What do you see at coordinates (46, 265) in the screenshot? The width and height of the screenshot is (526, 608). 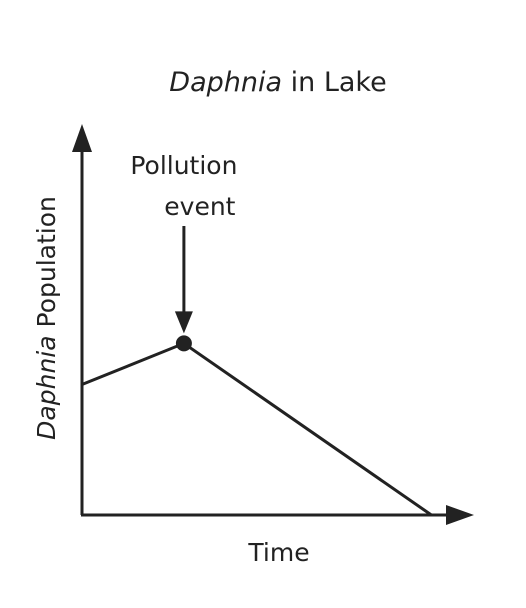 I see `y-axis-label-rest: Population` at bounding box center [46, 265].